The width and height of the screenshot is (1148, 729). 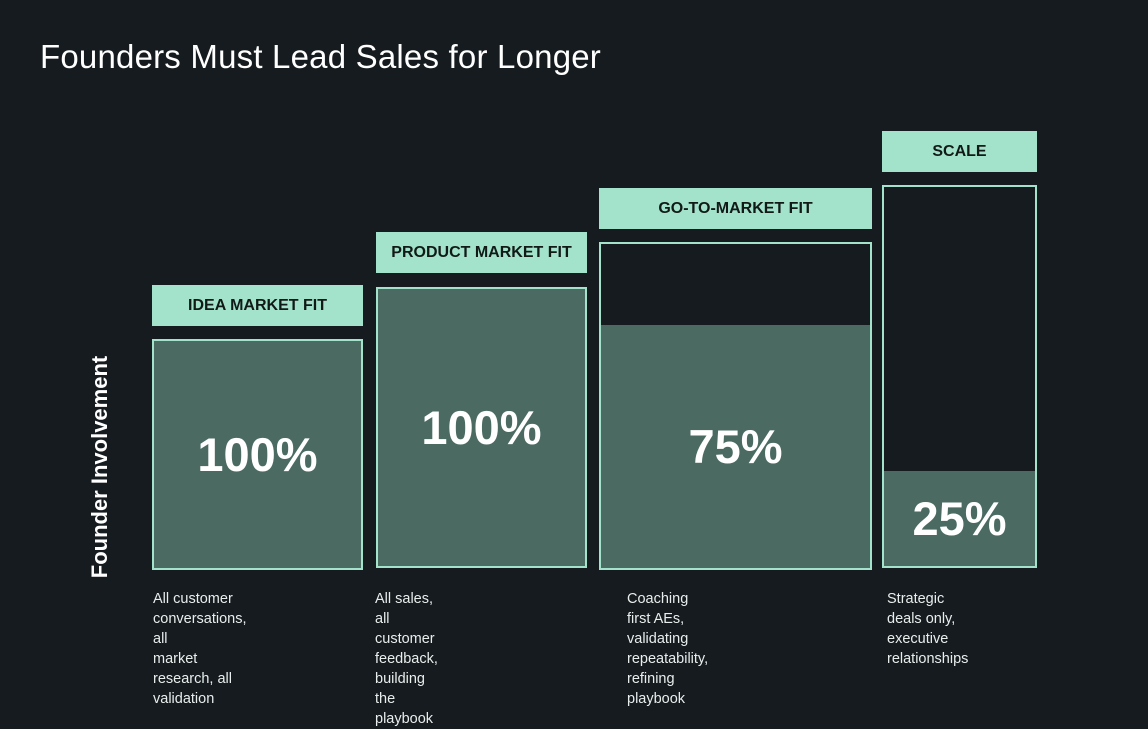 I want to click on chart-title: Founders Must Lead Sales for Longer, so click(x=320, y=56).